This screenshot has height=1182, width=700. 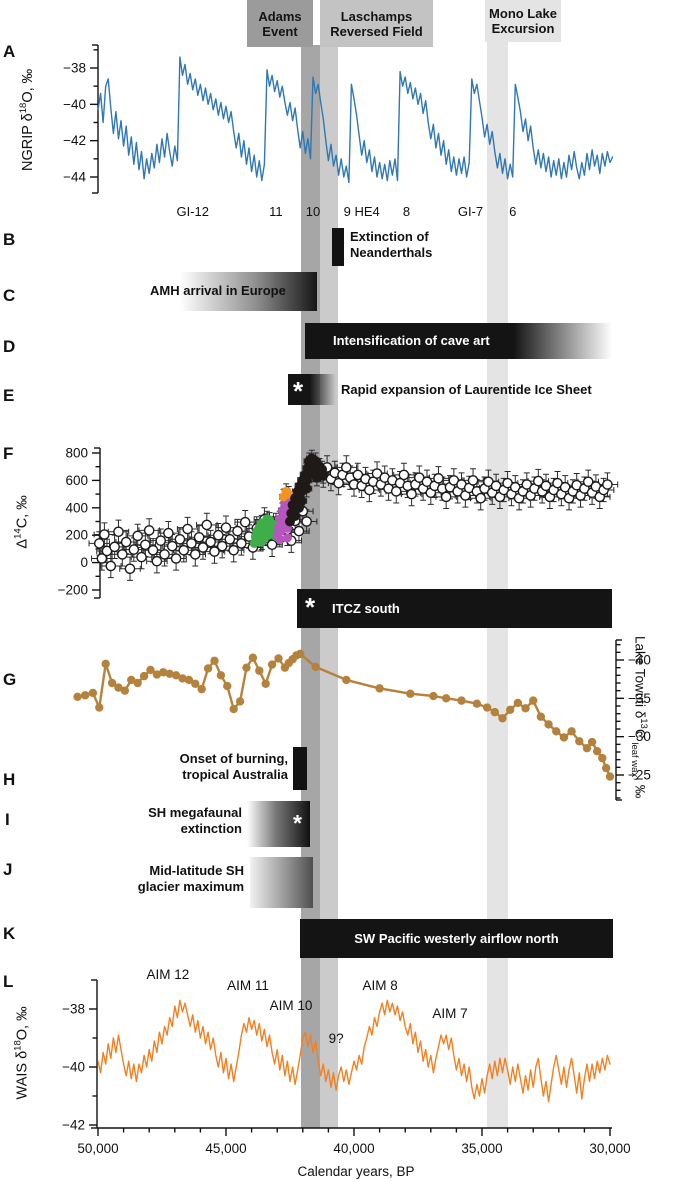 I want to click on burning-label-line1: Onset of burning,, so click(x=233, y=758).